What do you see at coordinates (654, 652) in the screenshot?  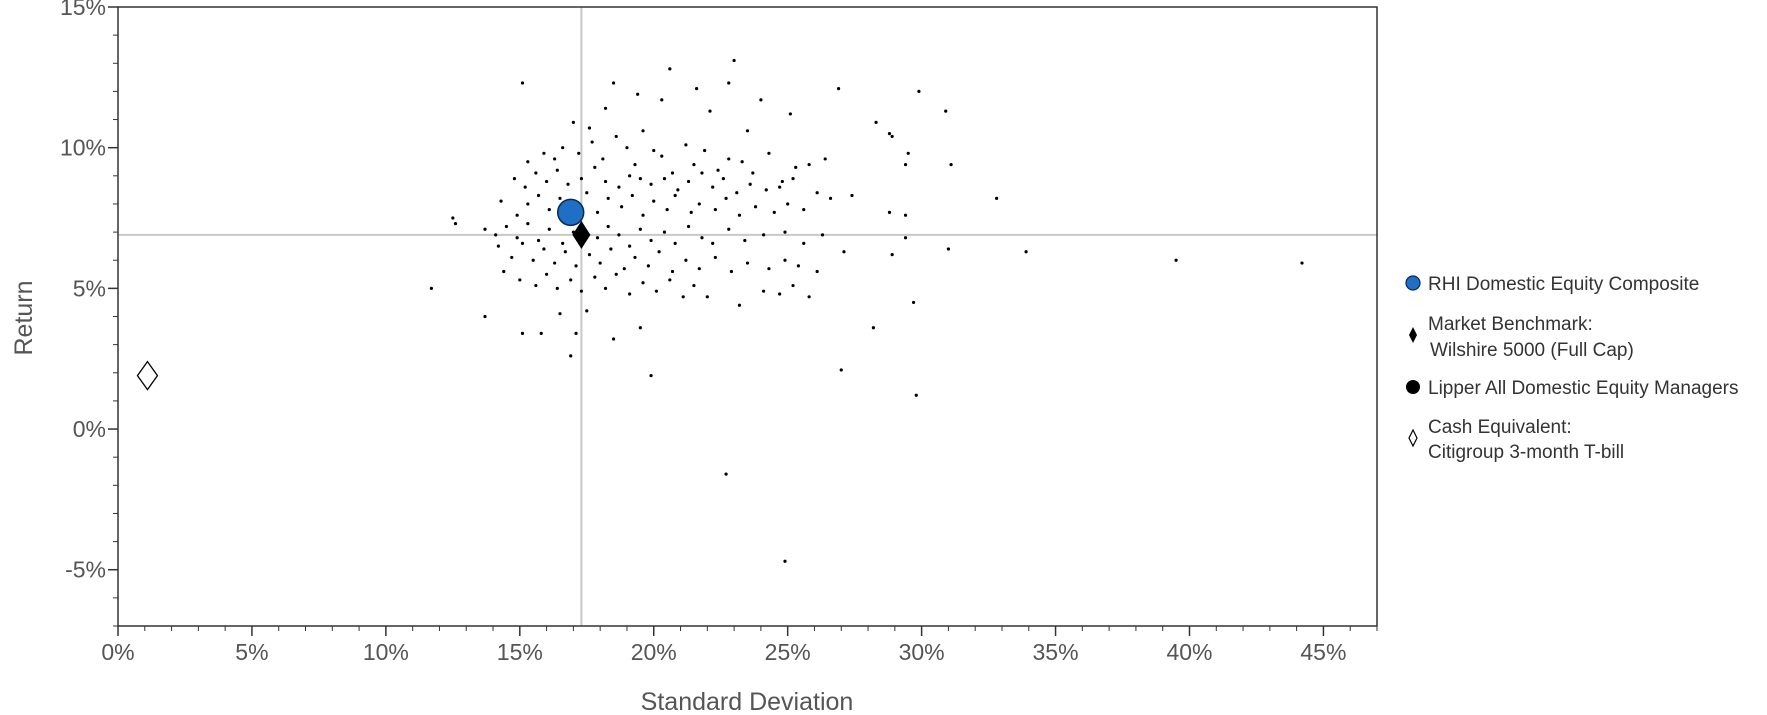 I see `x-tick-label: 20%` at bounding box center [654, 652].